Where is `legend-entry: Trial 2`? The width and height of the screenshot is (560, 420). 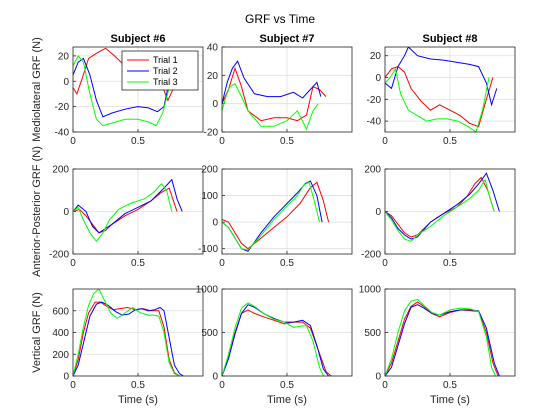
legend-entry: Trial 2 is located at coordinates (165, 71).